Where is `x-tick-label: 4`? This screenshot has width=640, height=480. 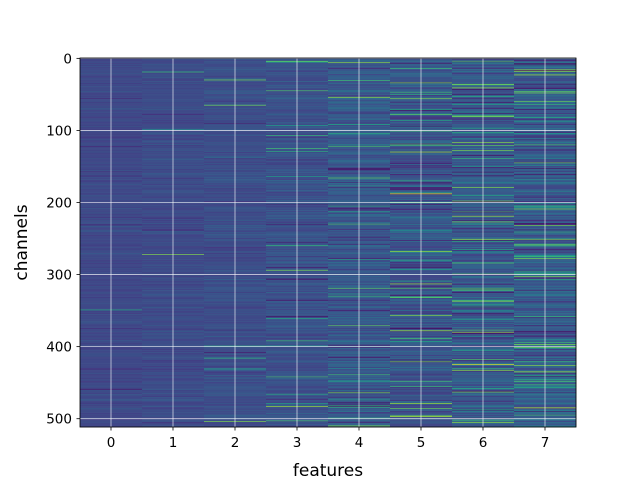
x-tick-label: 4 is located at coordinates (359, 443).